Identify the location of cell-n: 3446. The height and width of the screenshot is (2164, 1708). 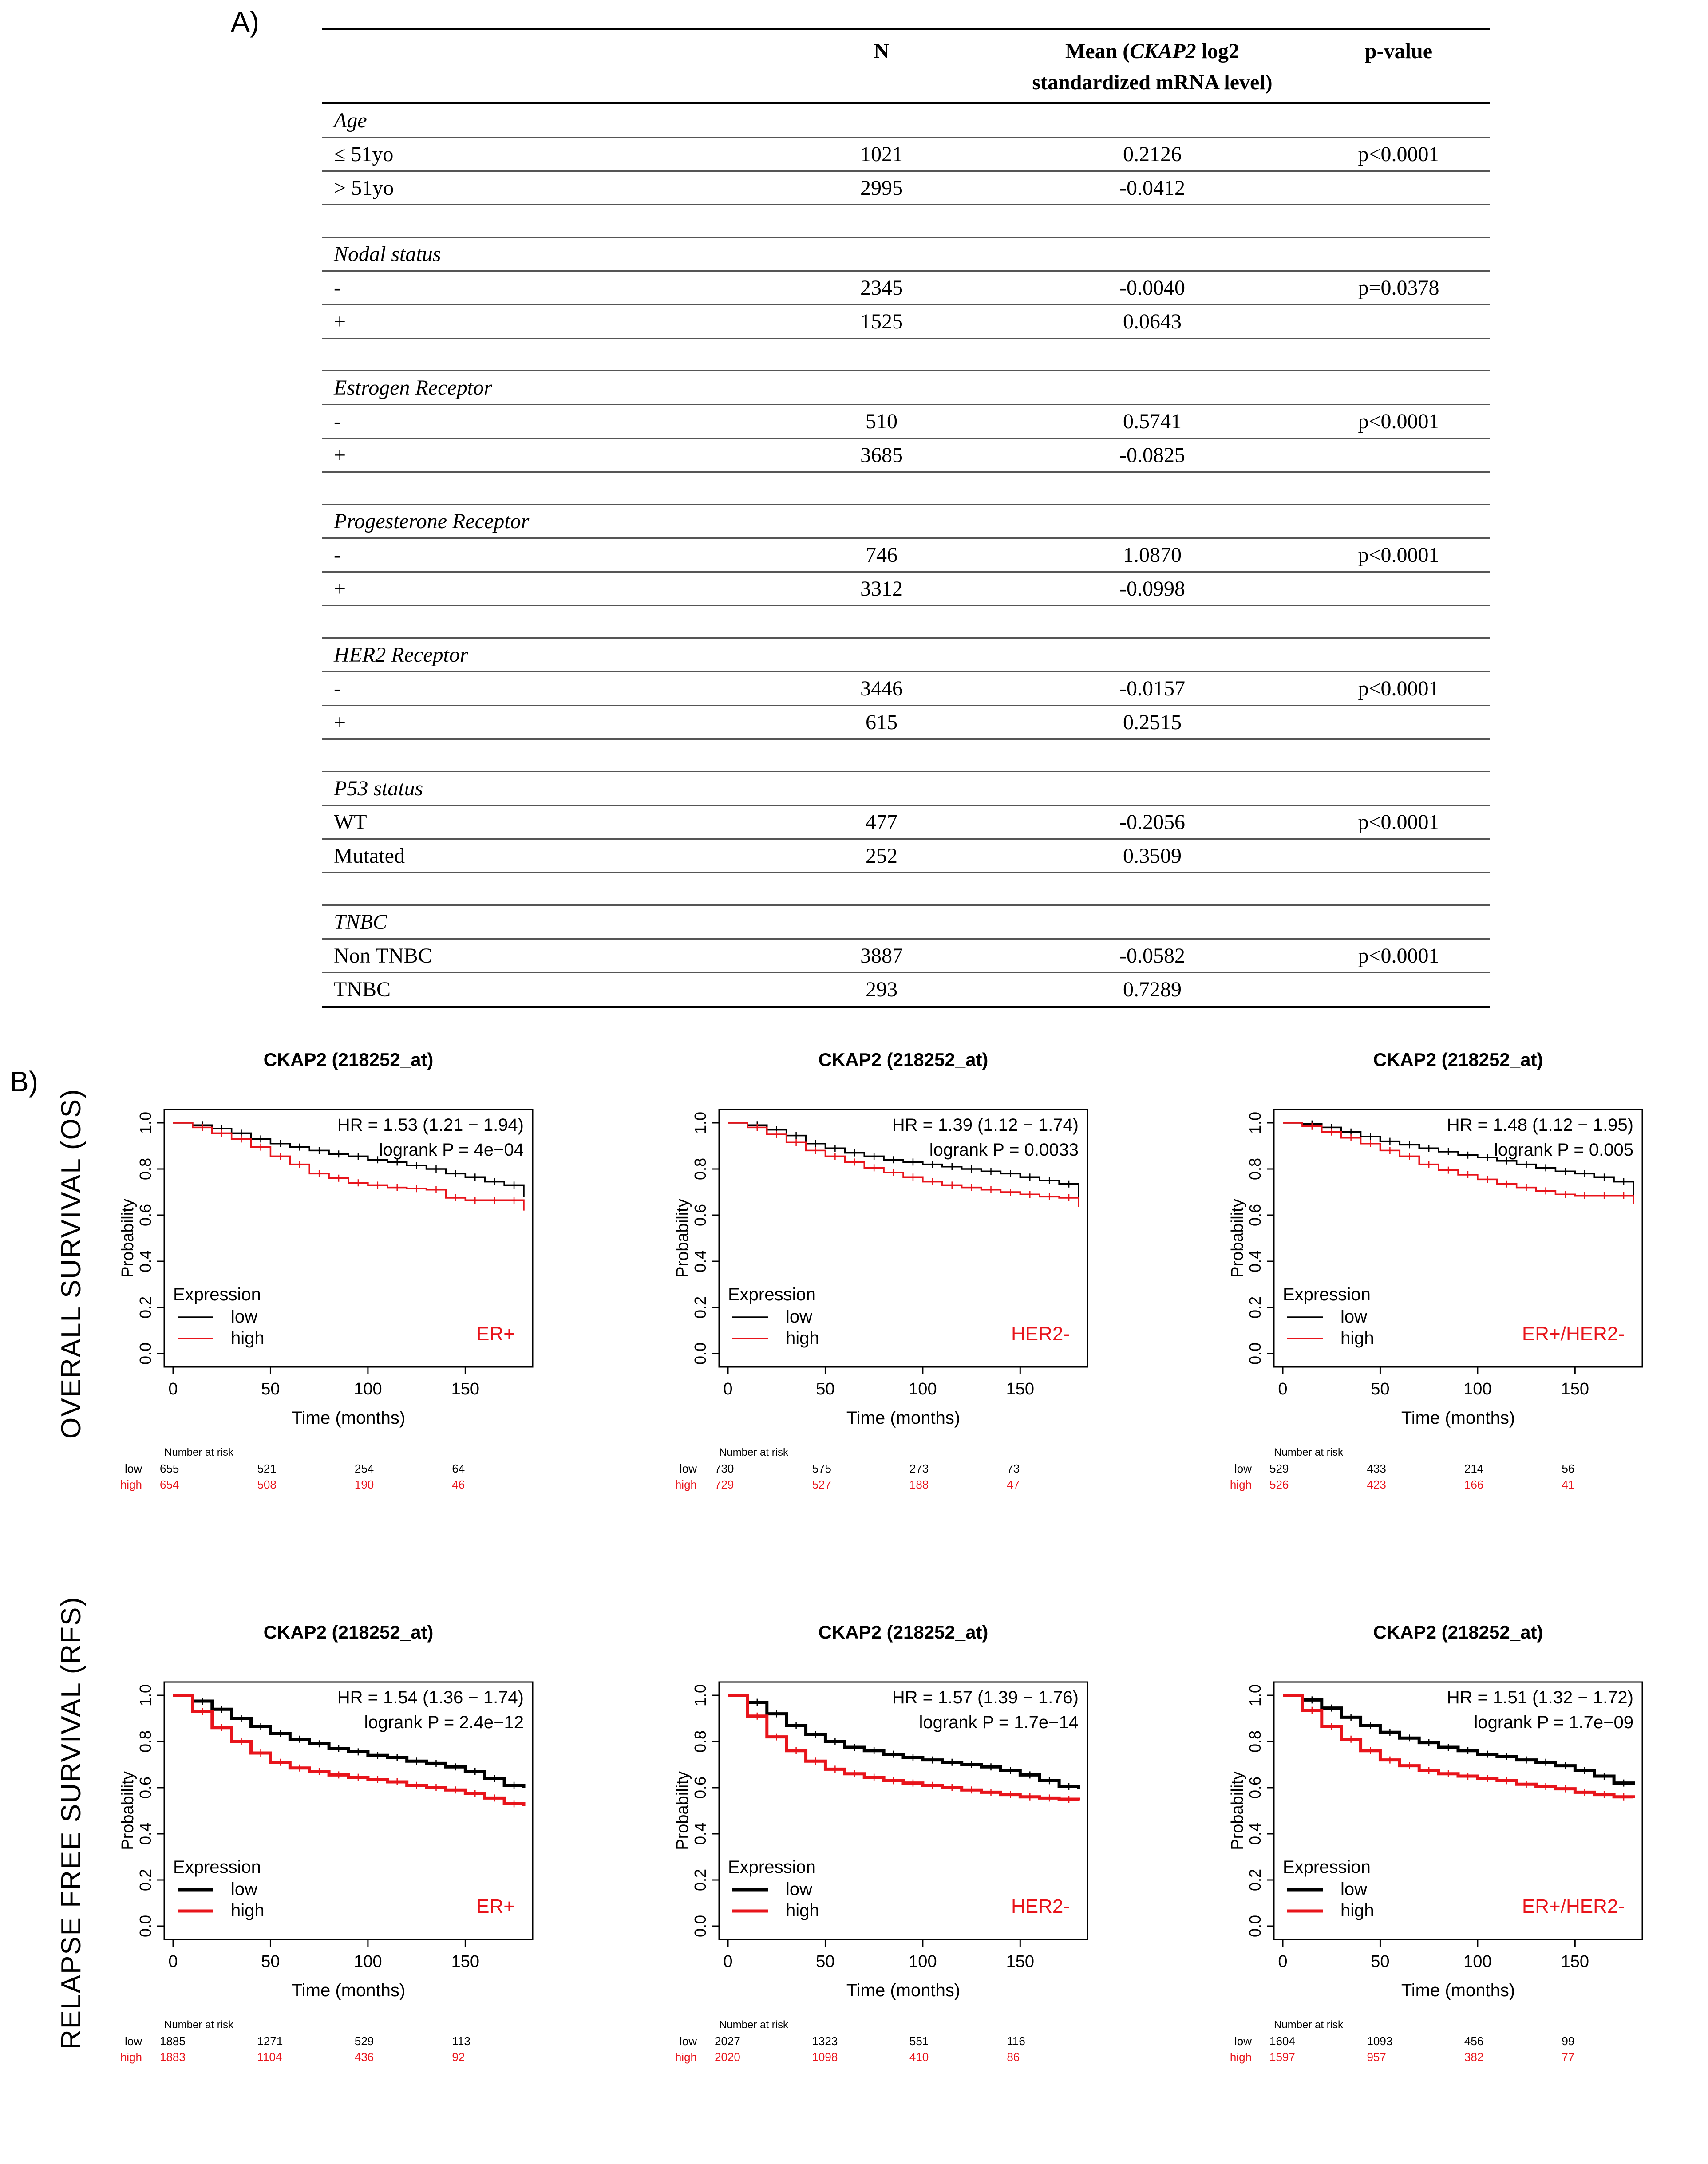
(881, 689).